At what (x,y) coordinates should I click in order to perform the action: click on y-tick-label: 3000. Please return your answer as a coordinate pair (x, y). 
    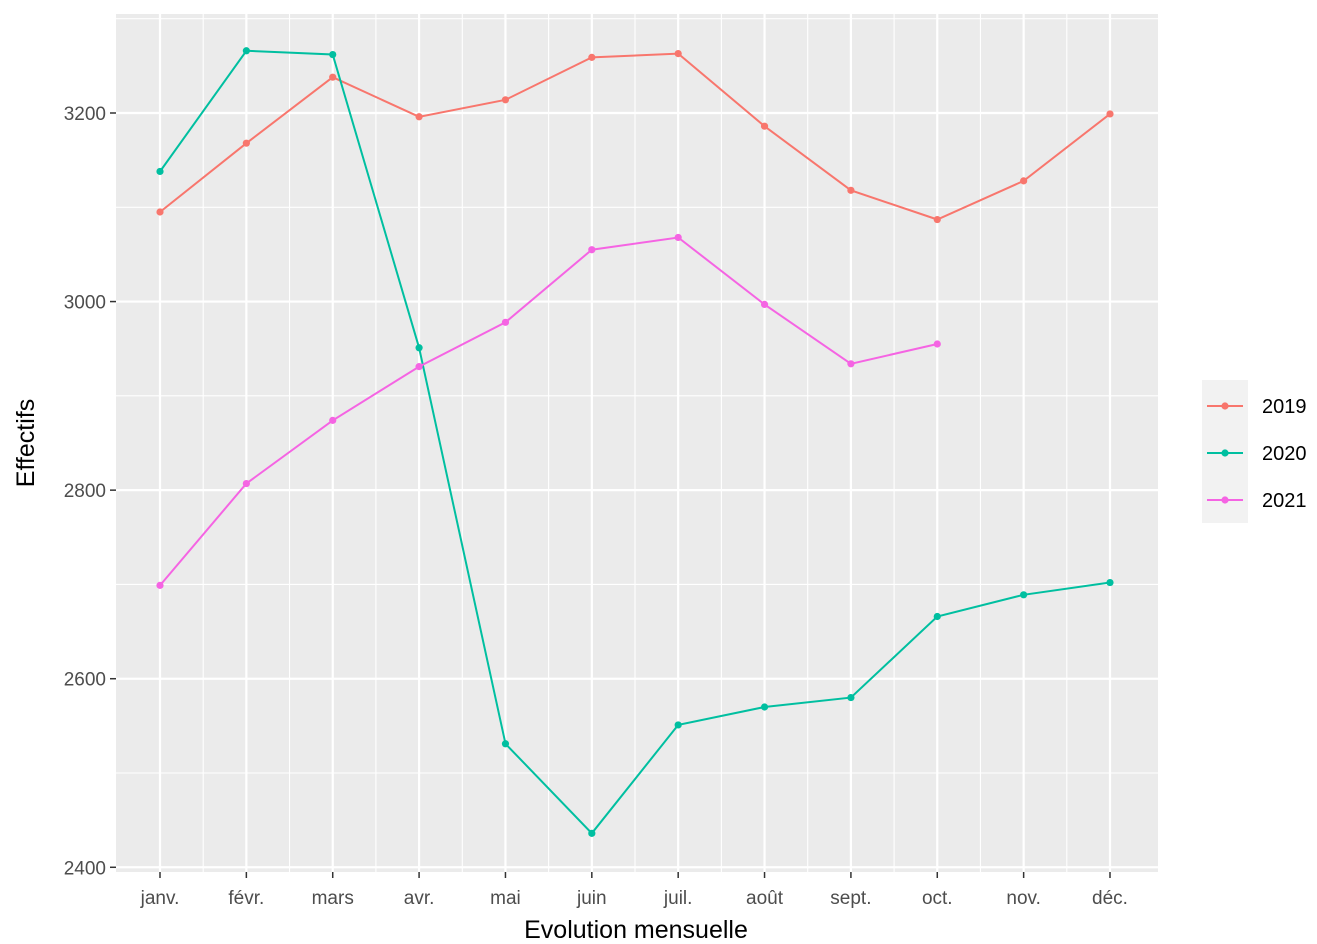
    Looking at the image, I should click on (85, 303).